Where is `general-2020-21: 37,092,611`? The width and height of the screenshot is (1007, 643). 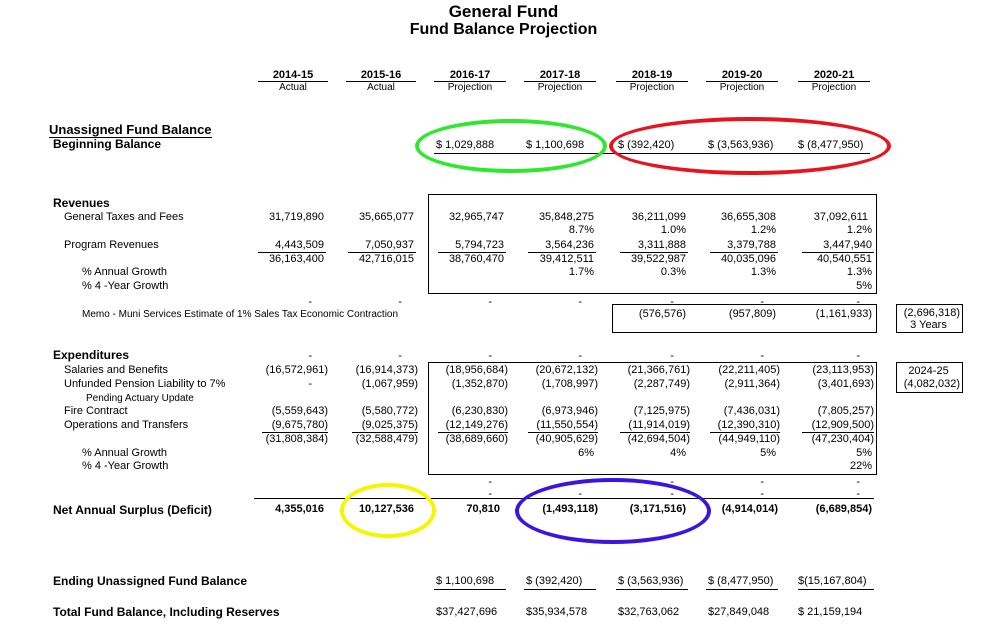 general-2020-21: 37,092,611 is located at coordinates (840, 217).